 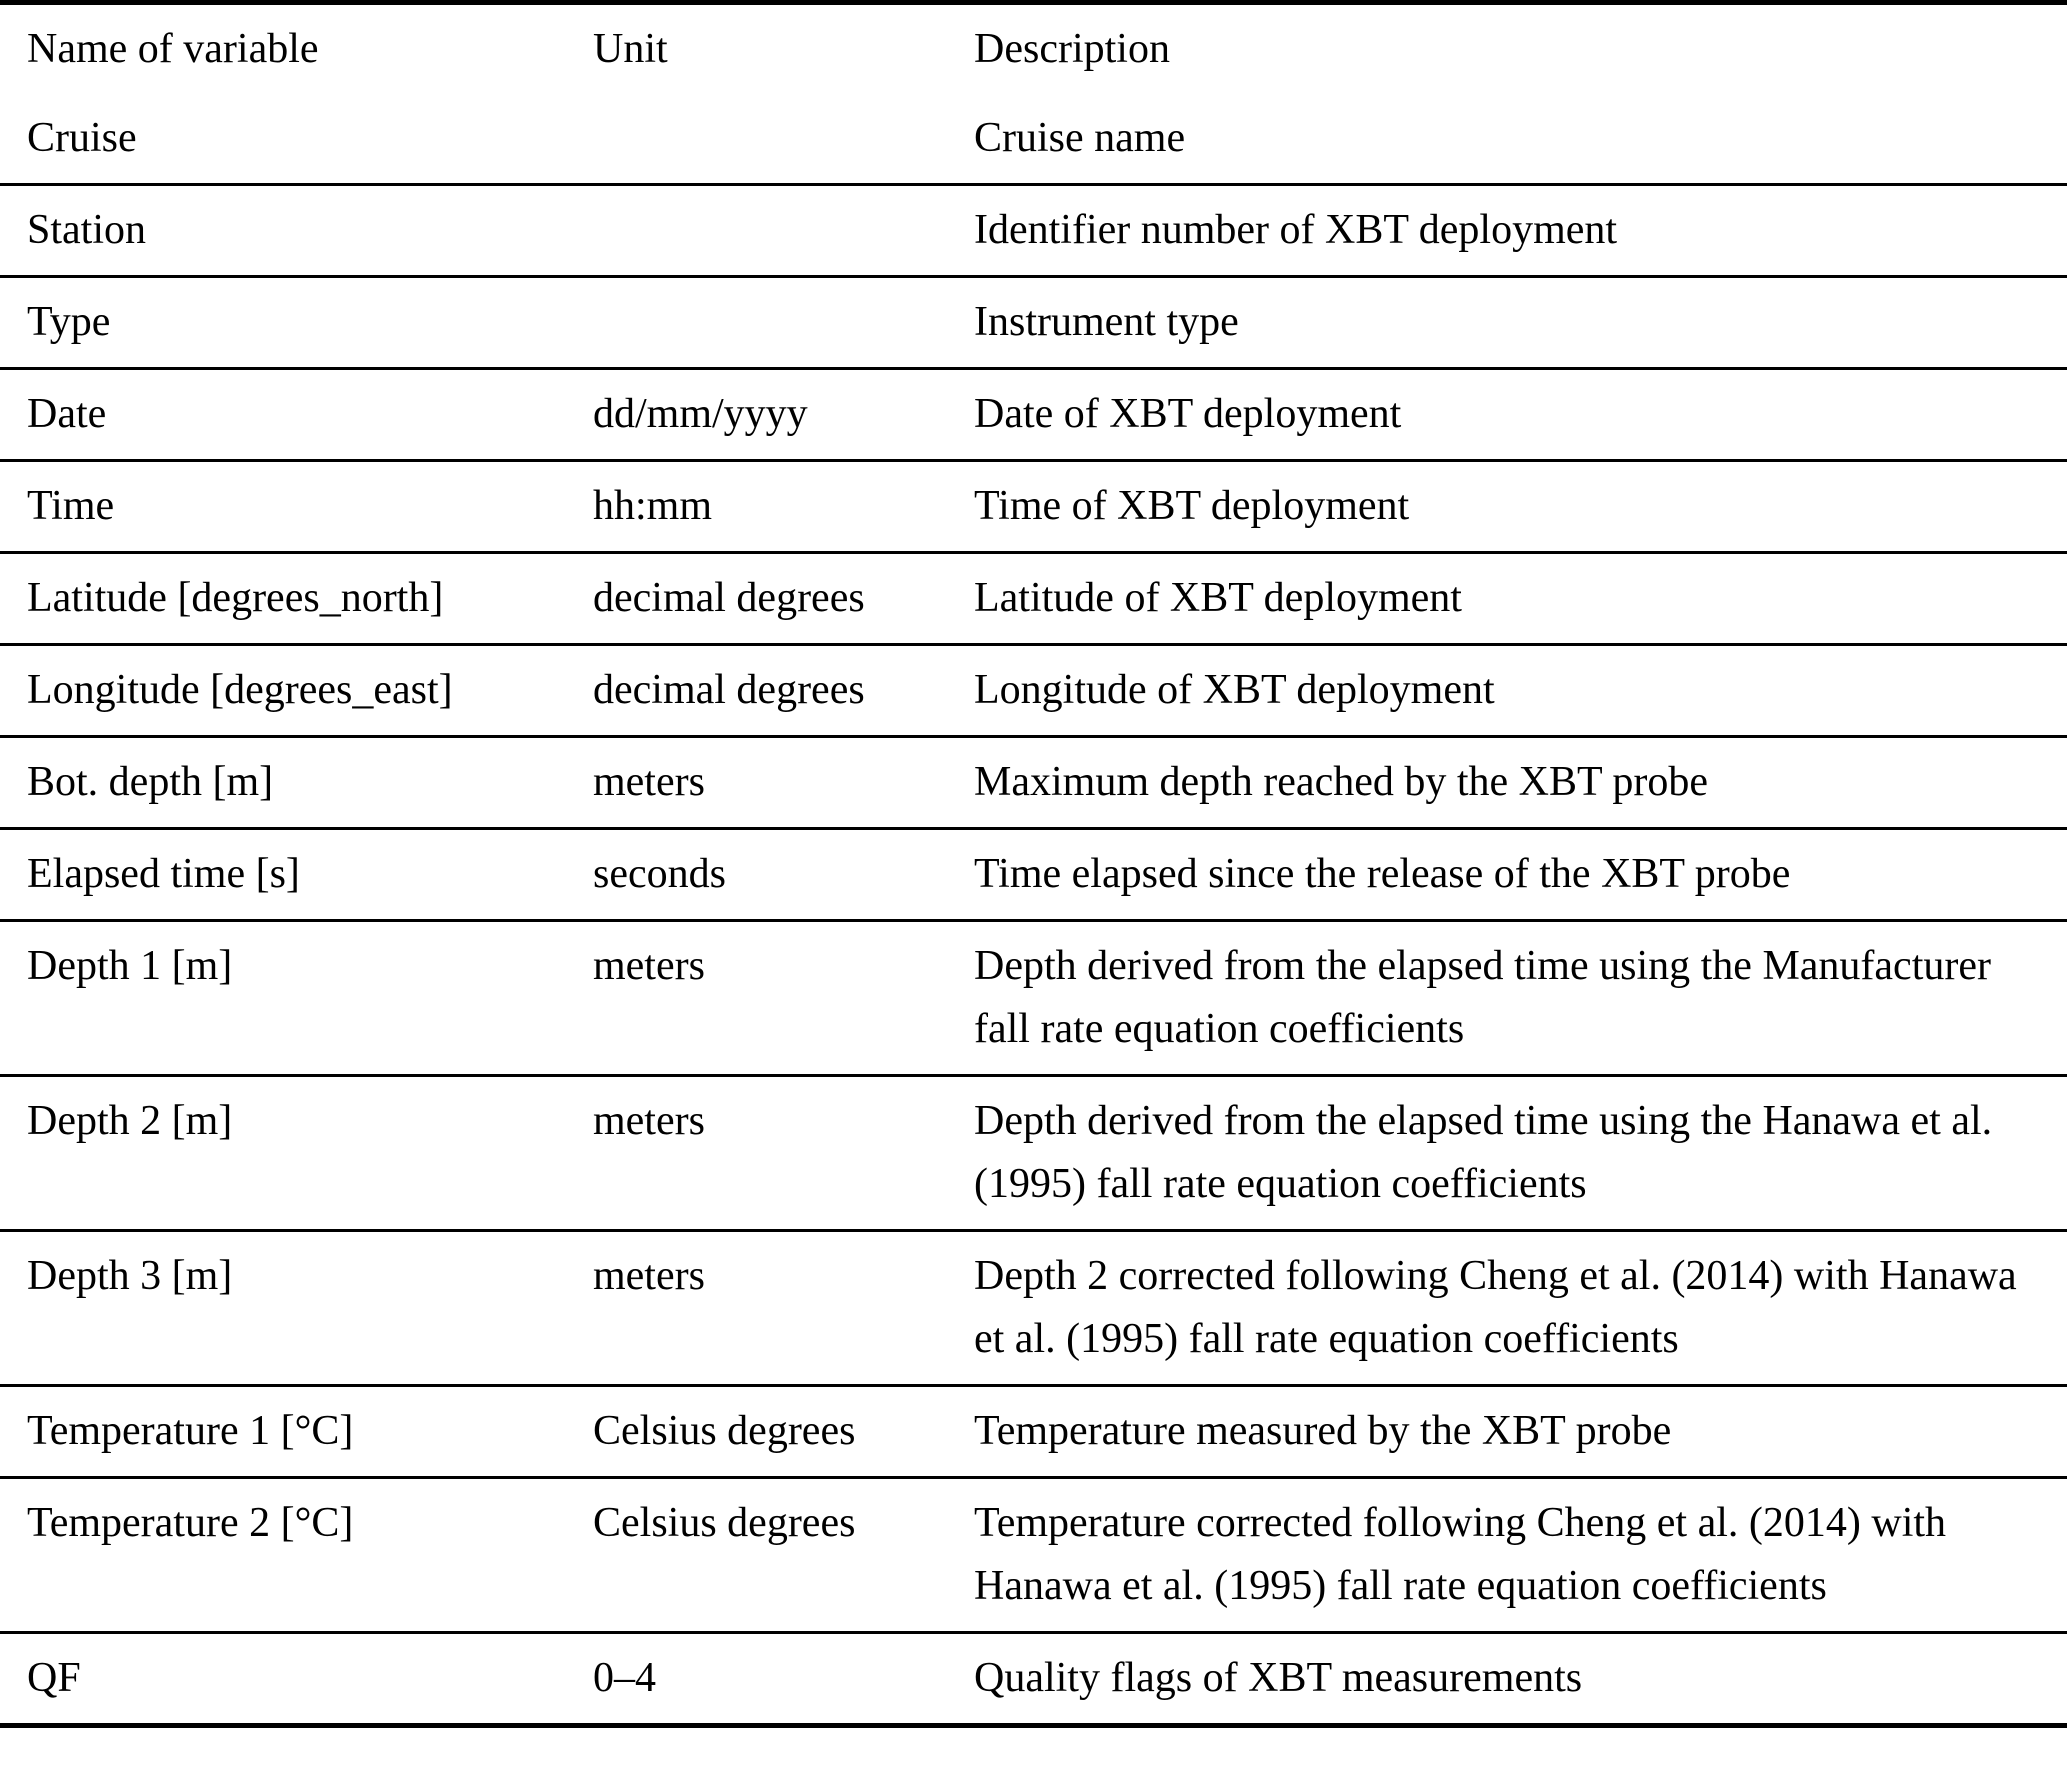 What do you see at coordinates (1106, 322) in the screenshot?
I see `description-cell: Instrument type` at bounding box center [1106, 322].